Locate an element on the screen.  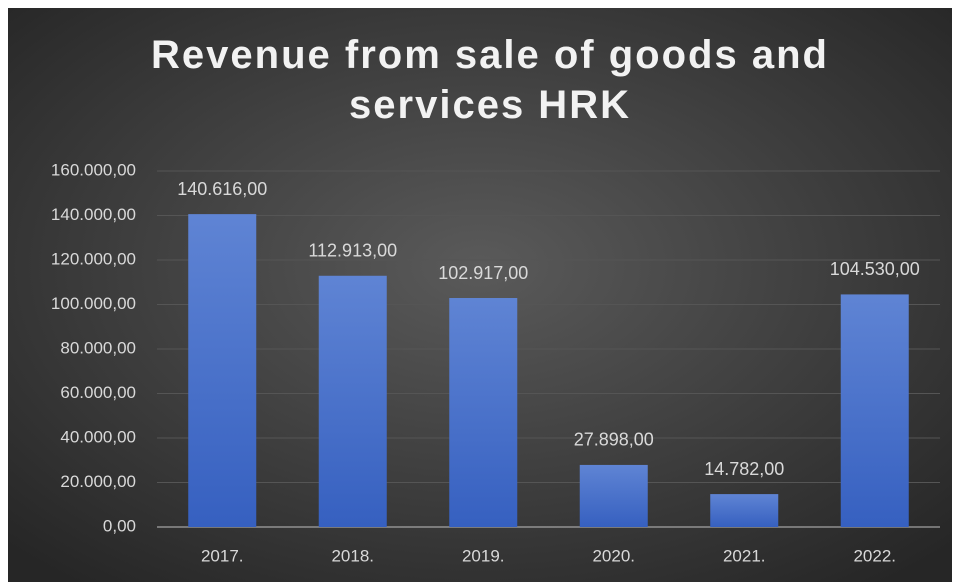
value-label: 104.530,00 is located at coordinates (875, 269).